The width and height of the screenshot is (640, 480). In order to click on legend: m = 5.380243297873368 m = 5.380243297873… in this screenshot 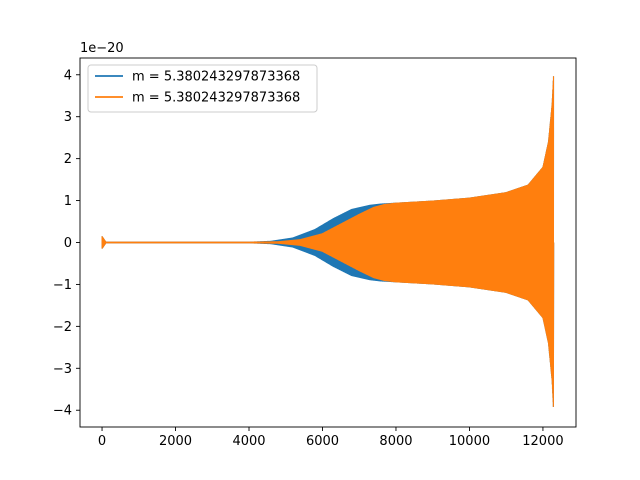, I will do `click(202, 88)`.